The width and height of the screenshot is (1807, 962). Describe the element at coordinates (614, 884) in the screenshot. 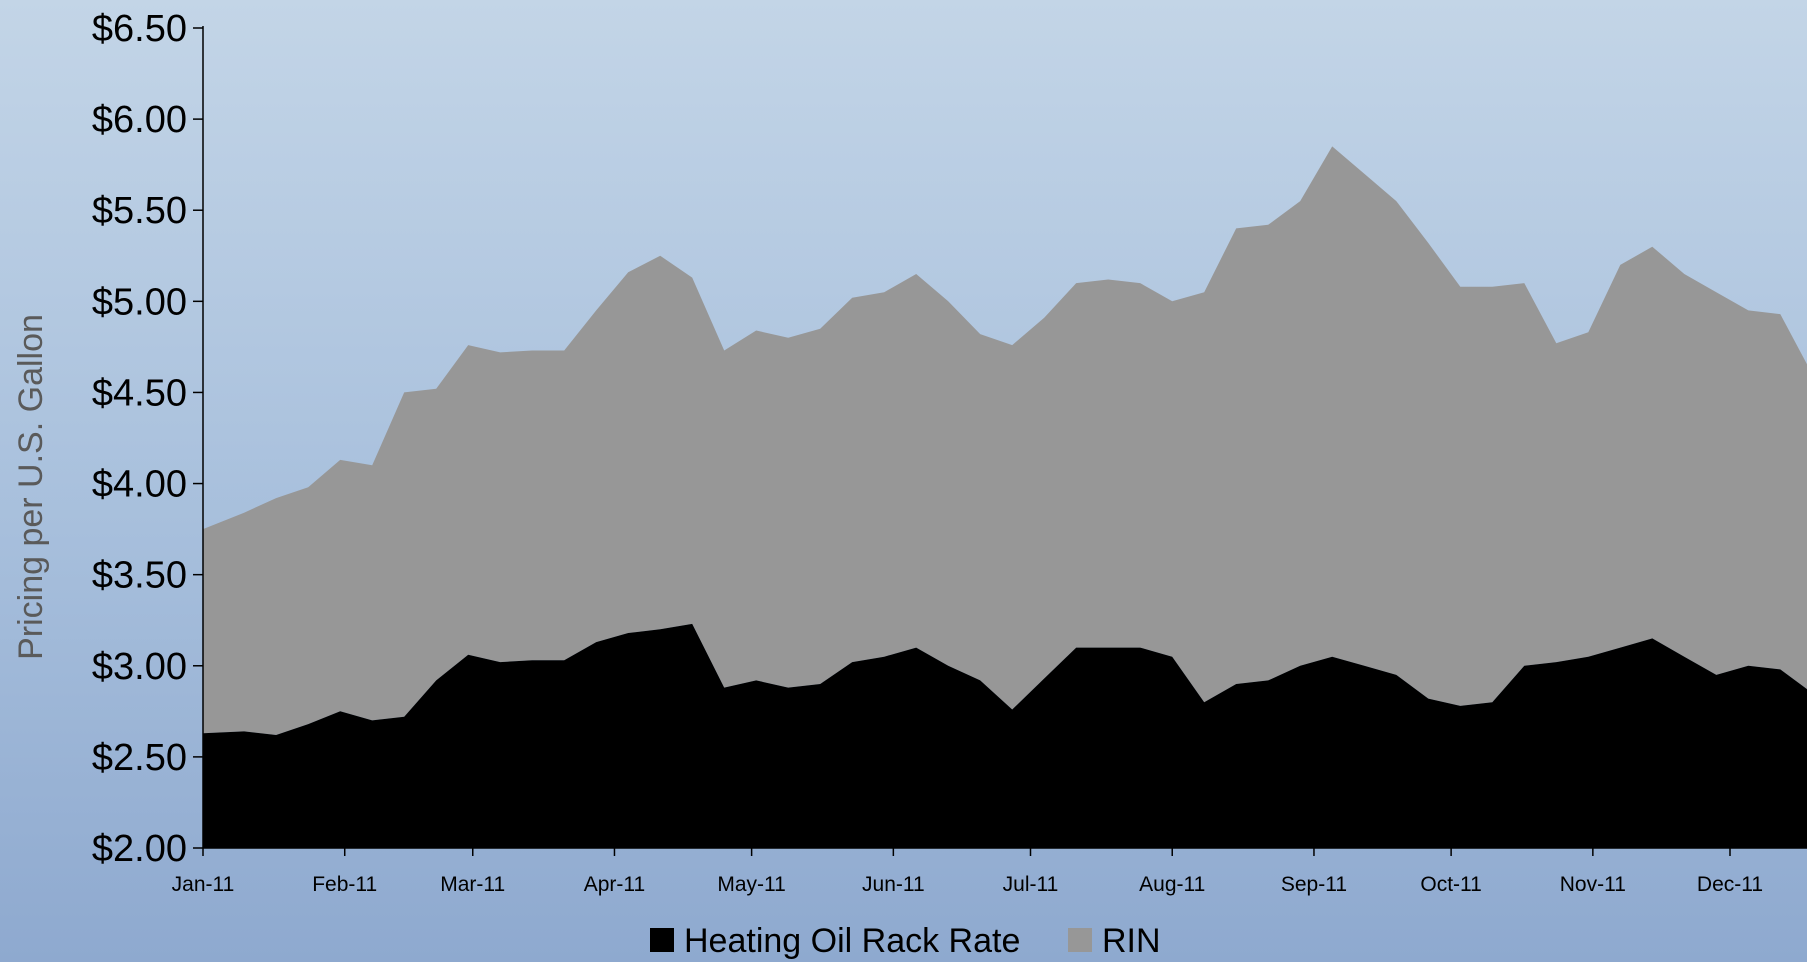

I see `x-tick-label: Apr-11` at that location.